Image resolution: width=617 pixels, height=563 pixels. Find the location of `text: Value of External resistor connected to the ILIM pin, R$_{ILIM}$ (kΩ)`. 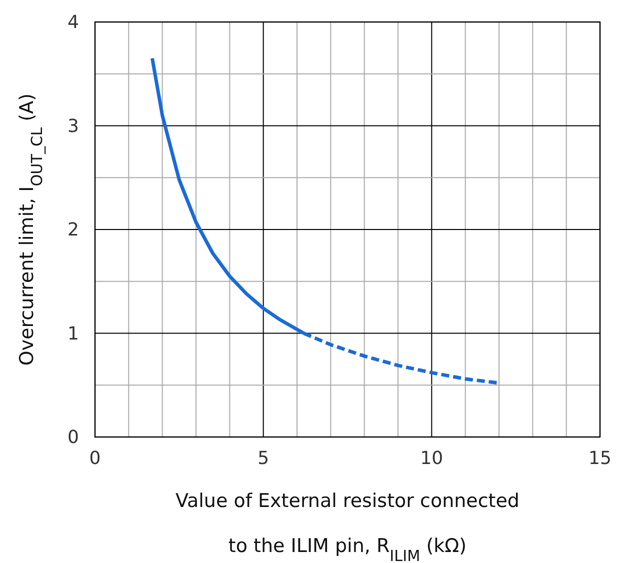

text: Value of External resistor connected to the ILIM pin, R$_{ILIM}$ (kΩ) is located at coordinates (347, 526).